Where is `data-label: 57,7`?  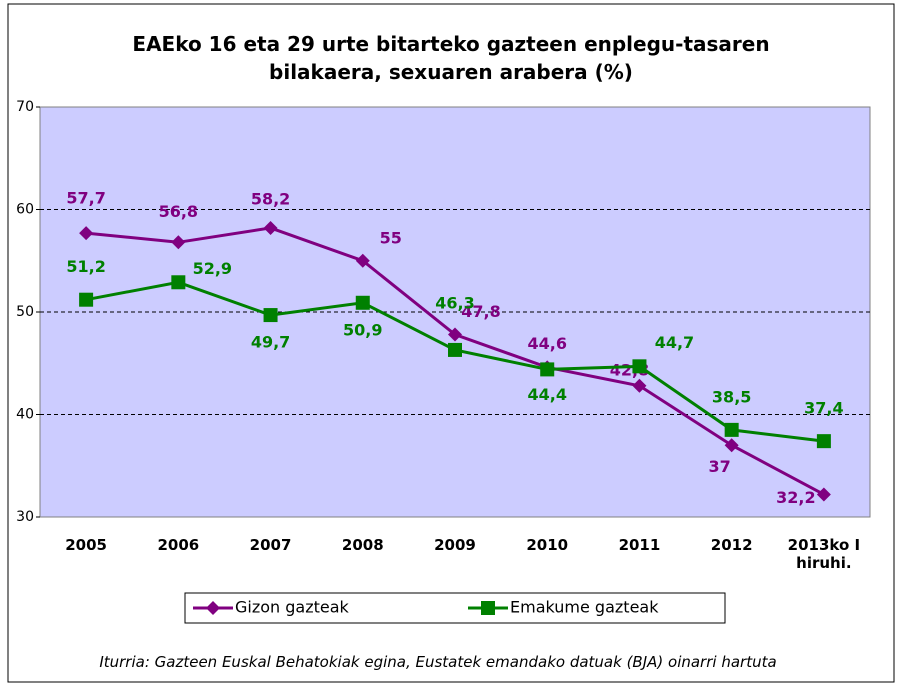 data-label: 57,7 is located at coordinates (85, 198).